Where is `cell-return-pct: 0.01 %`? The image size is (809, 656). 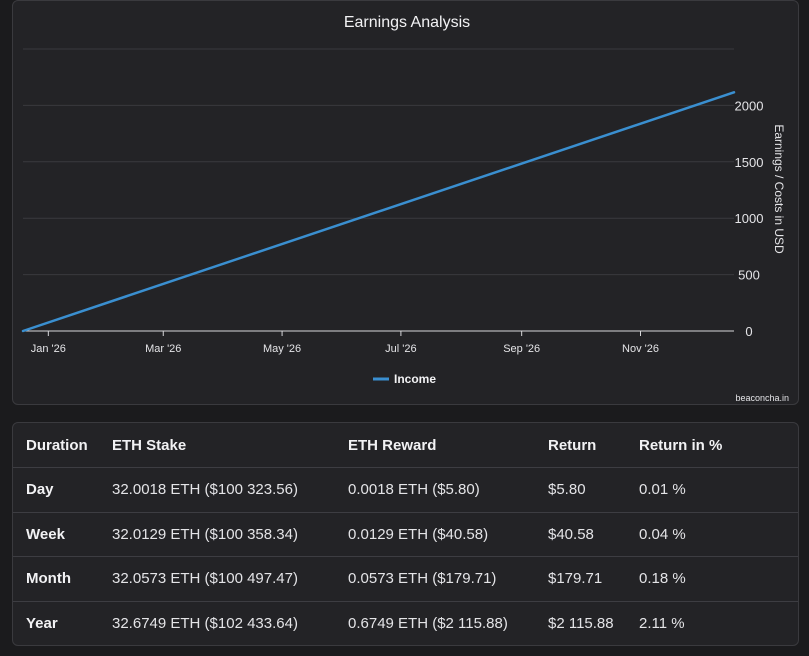 cell-return-pct: 0.01 % is located at coordinates (712, 489).